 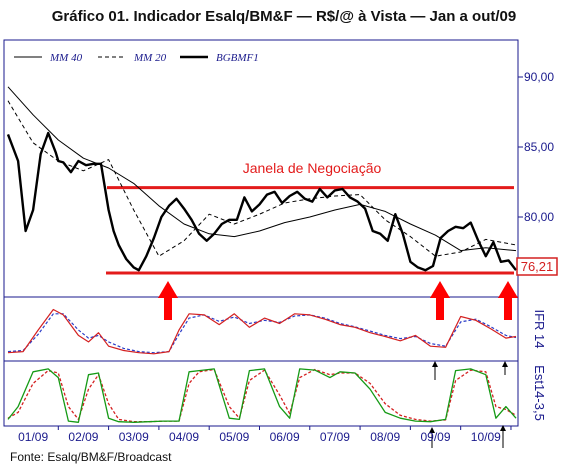 What do you see at coordinates (310, 230) in the screenshot?
I see `negotiation-window` at bounding box center [310, 230].